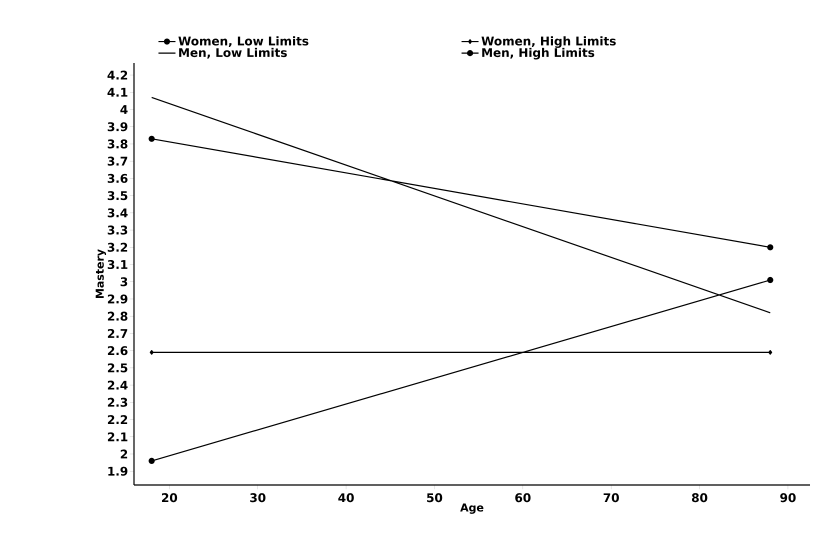 This screenshot has width=816, height=544. I want to click on y-tick-label: 3.8, so click(118, 143).